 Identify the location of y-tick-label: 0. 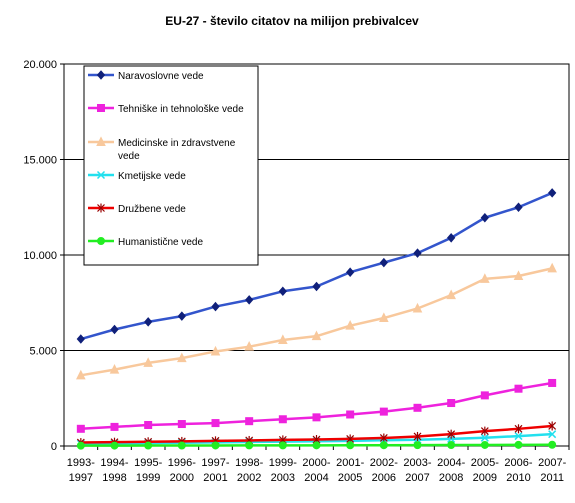
(54, 447).